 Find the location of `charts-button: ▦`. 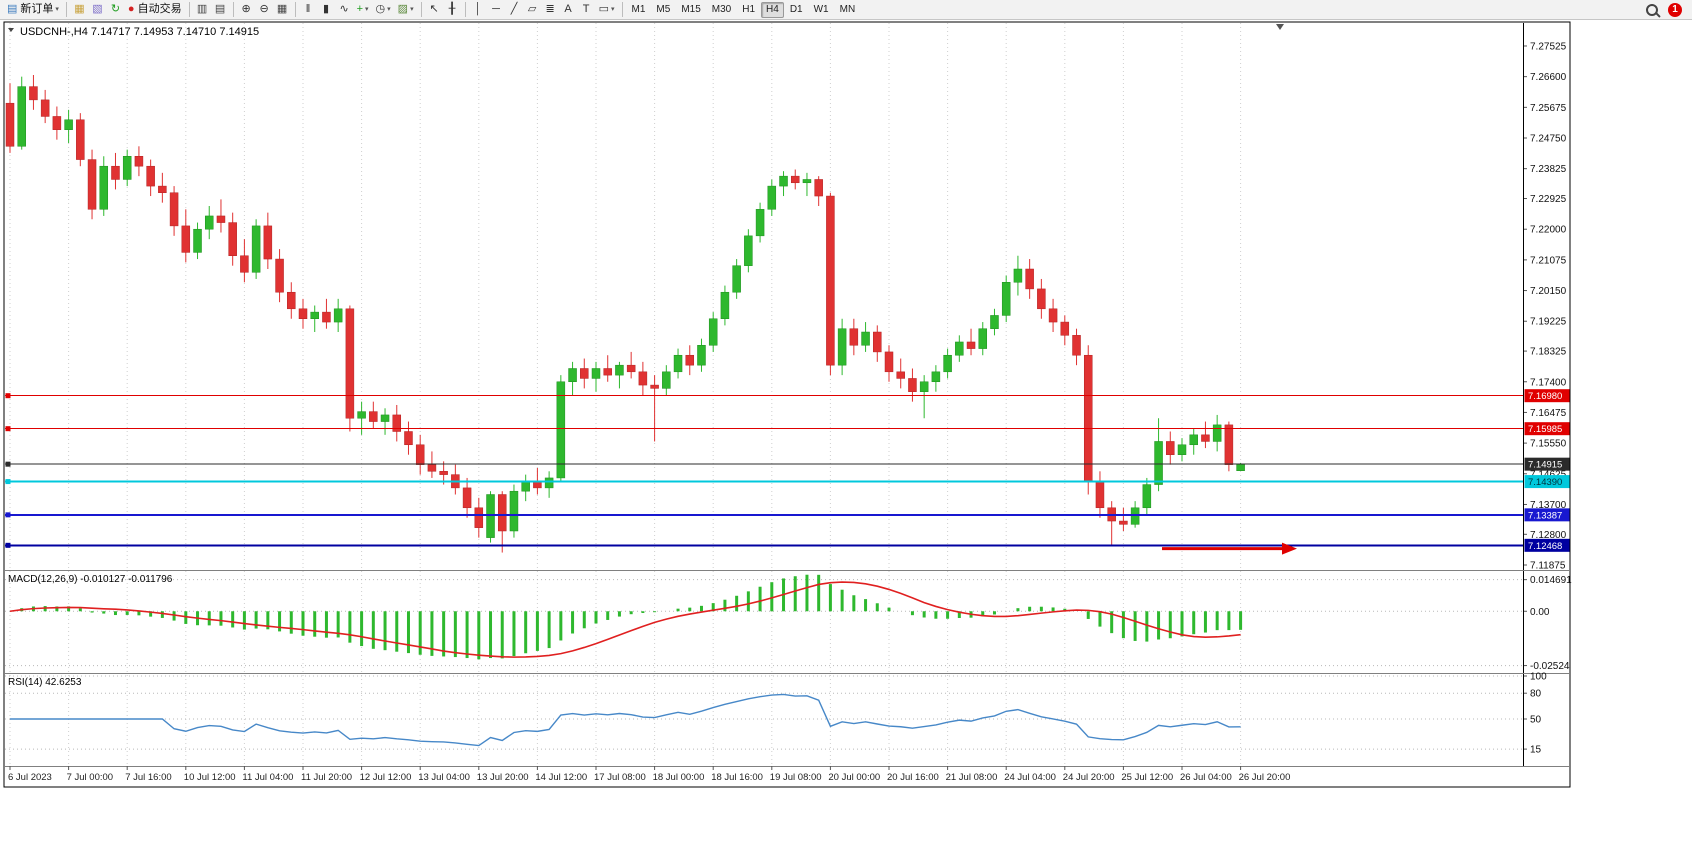

charts-button: ▦ is located at coordinates (79, 9).